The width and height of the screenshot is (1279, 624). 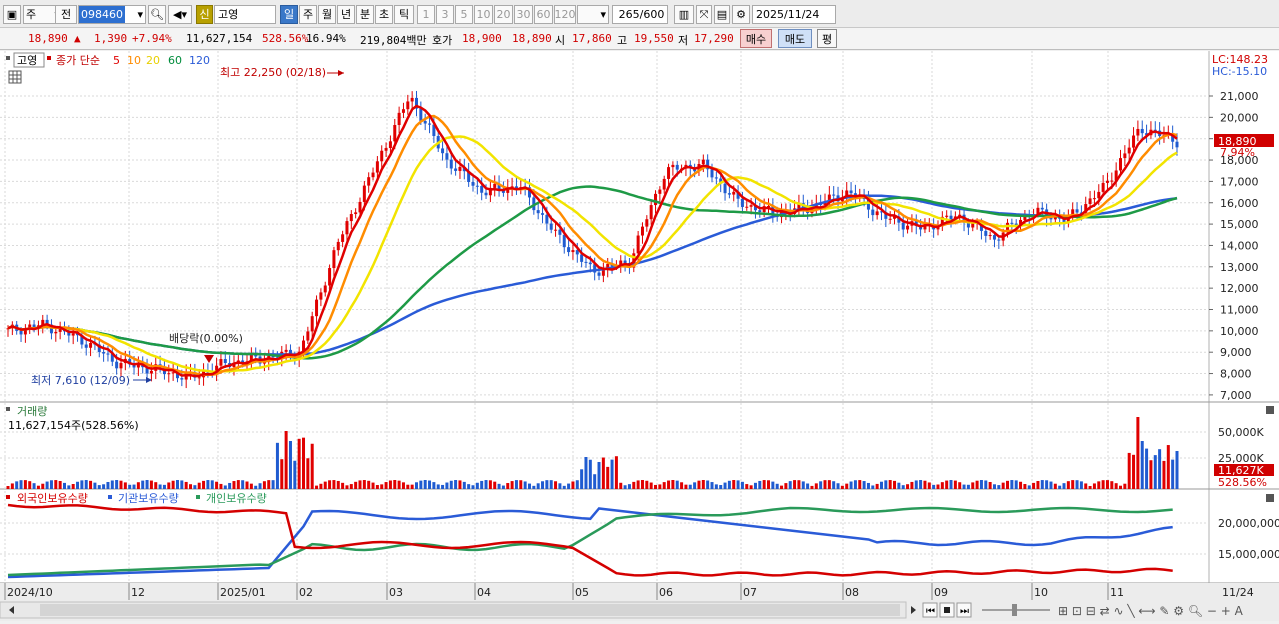 What do you see at coordinates (1240, 59) in the screenshot?
I see `lc-value: LC:148.23` at bounding box center [1240, 59].